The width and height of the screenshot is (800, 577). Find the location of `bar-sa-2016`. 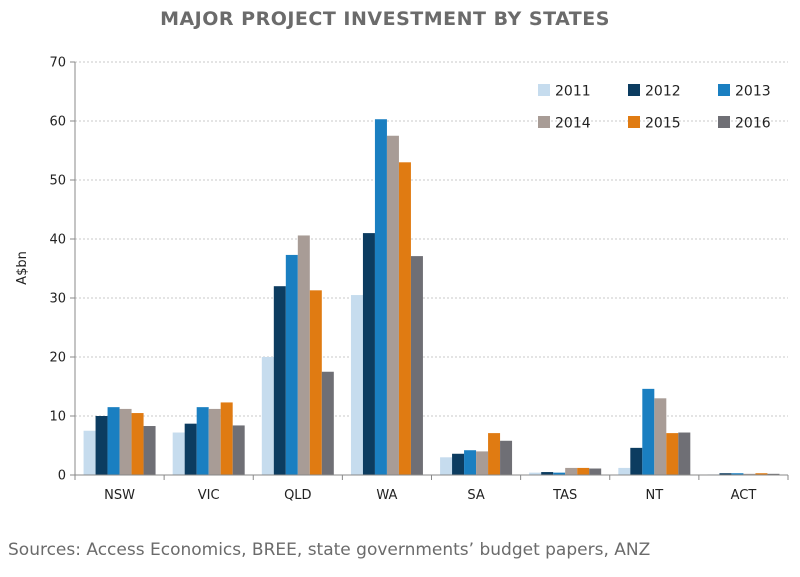

bar-sa-2016 is located at coordinates (506, 457).